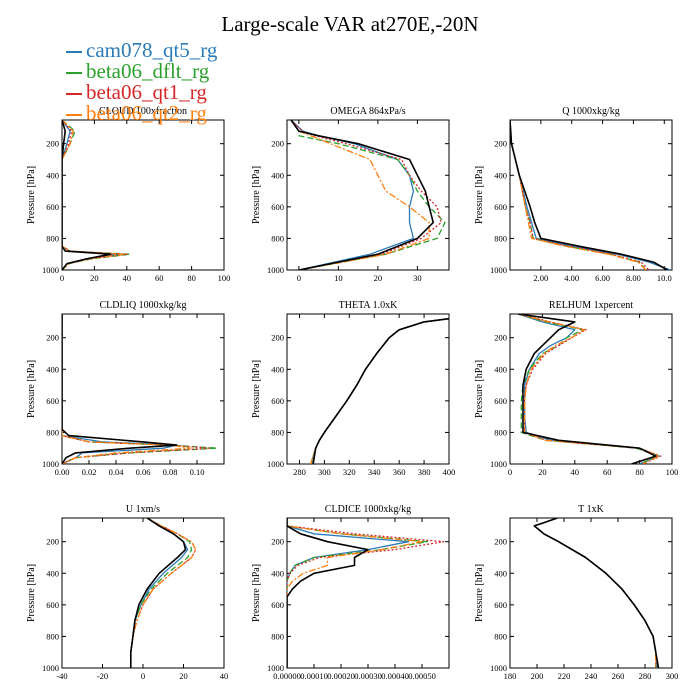 The width and height of the screenshot is (700, 700). Describe the element at coordinates (143, 111) in the screenshot. I see `panel-title: CLOUD 100xfraction` at that location.